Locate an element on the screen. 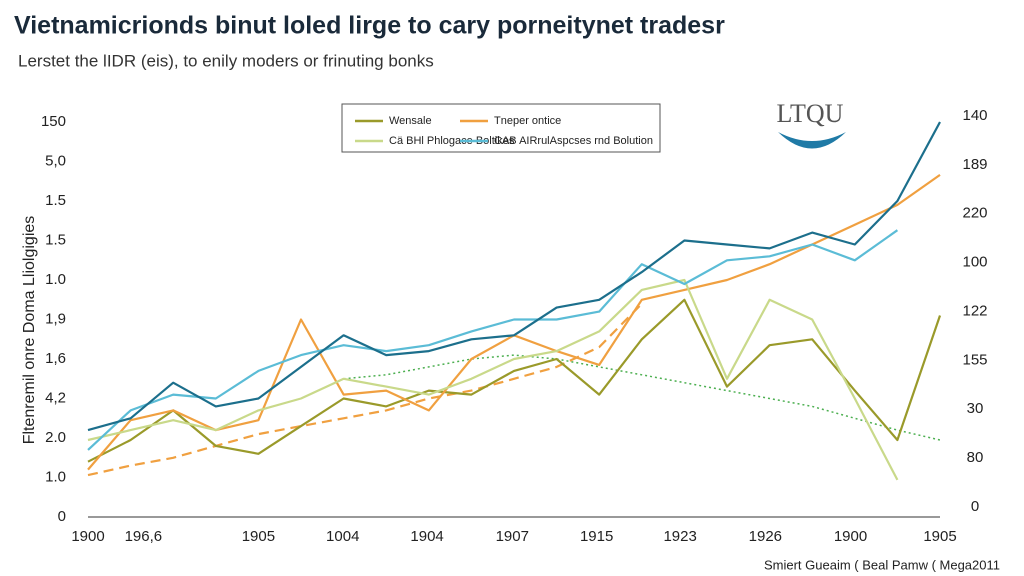 This screenshot has height=576, width=1024. logo-text: LTQU is located at coordinates (810, 113).